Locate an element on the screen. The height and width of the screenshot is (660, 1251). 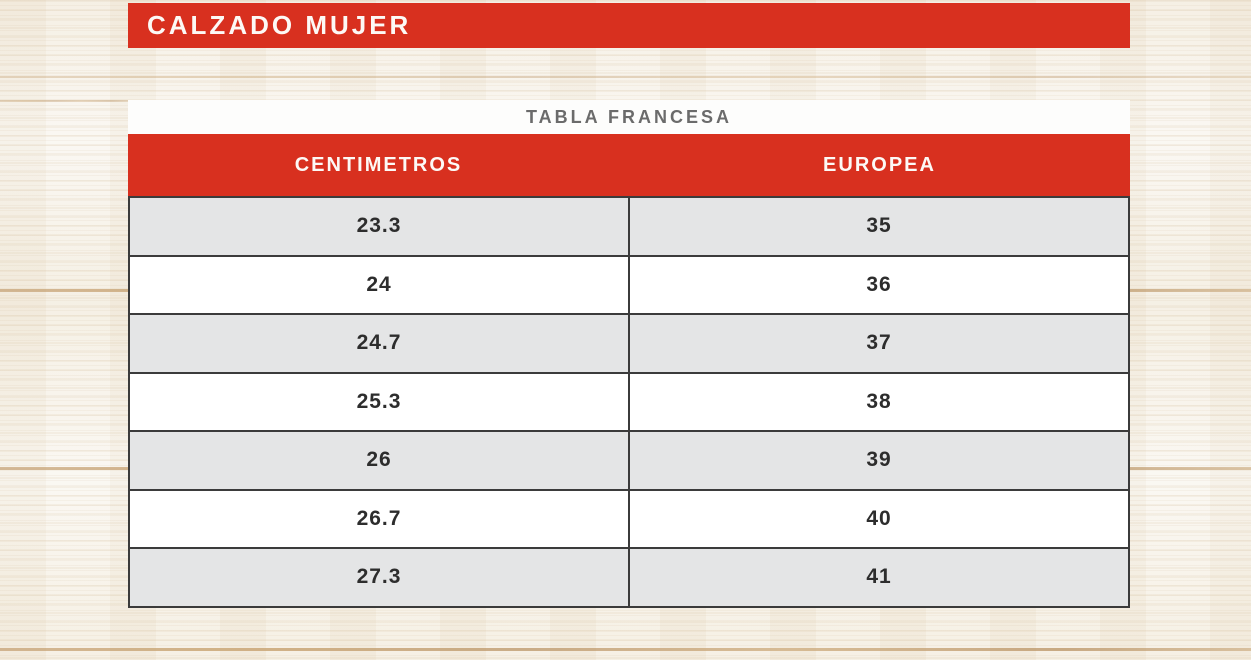
table-title: TABLA FRANCESA is located at coordinates (629, 116).